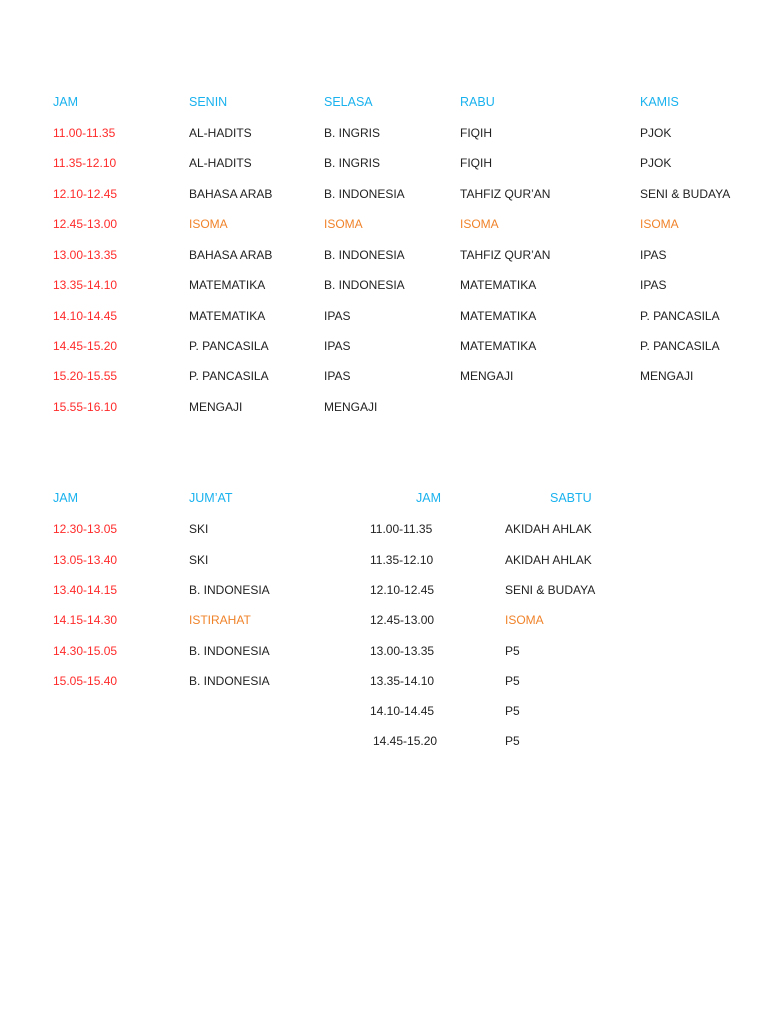 Image resolution: width=768 pixels, height=1024 pixels. What do you see at coordinates (348, 102) in the screenshot?
I see `column-header-selasa: SELASA` at bounding box center [348, 102].